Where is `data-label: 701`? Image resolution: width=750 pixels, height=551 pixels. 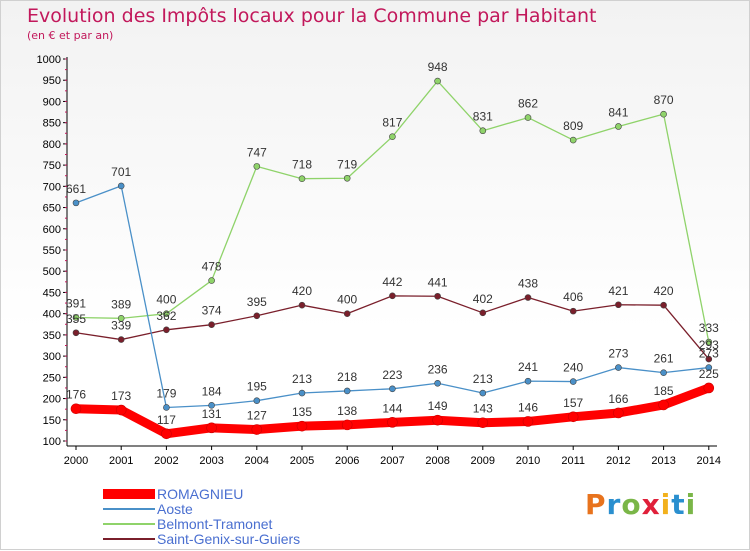
data-label: 701 is located at coordinates (121, 172).